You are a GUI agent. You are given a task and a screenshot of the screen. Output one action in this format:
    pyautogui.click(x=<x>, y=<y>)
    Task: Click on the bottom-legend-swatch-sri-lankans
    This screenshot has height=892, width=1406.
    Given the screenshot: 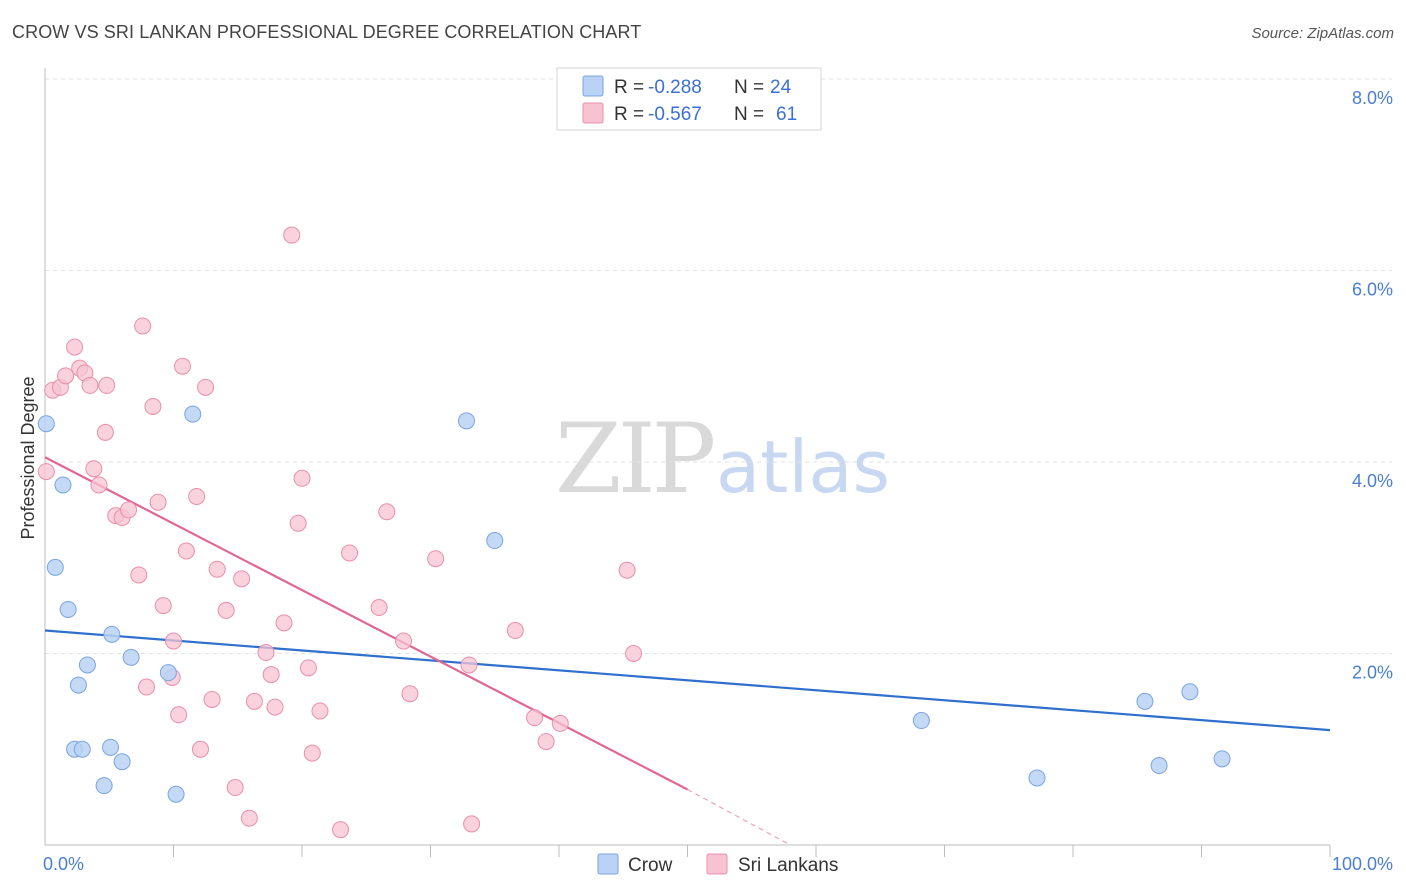 What is the action you would take?
    pyautogui.click(x=717, y=864)
    